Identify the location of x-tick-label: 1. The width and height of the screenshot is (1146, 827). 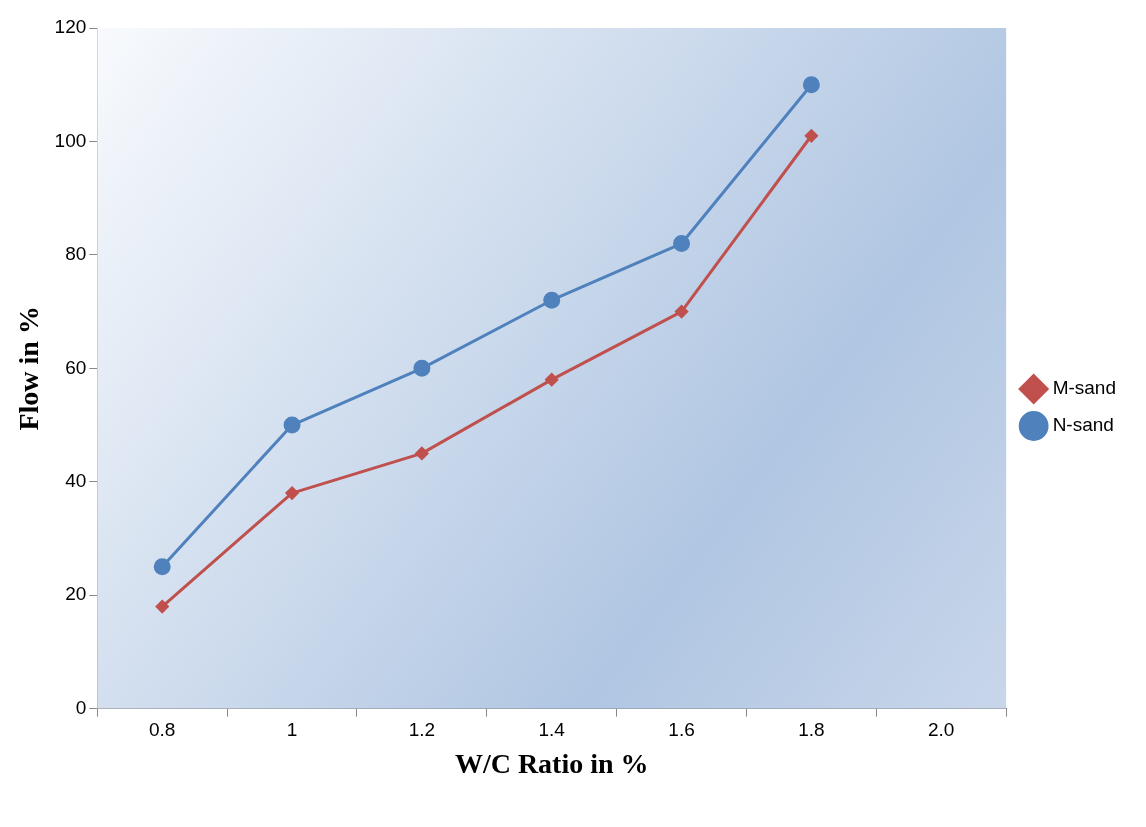
(292, 730).